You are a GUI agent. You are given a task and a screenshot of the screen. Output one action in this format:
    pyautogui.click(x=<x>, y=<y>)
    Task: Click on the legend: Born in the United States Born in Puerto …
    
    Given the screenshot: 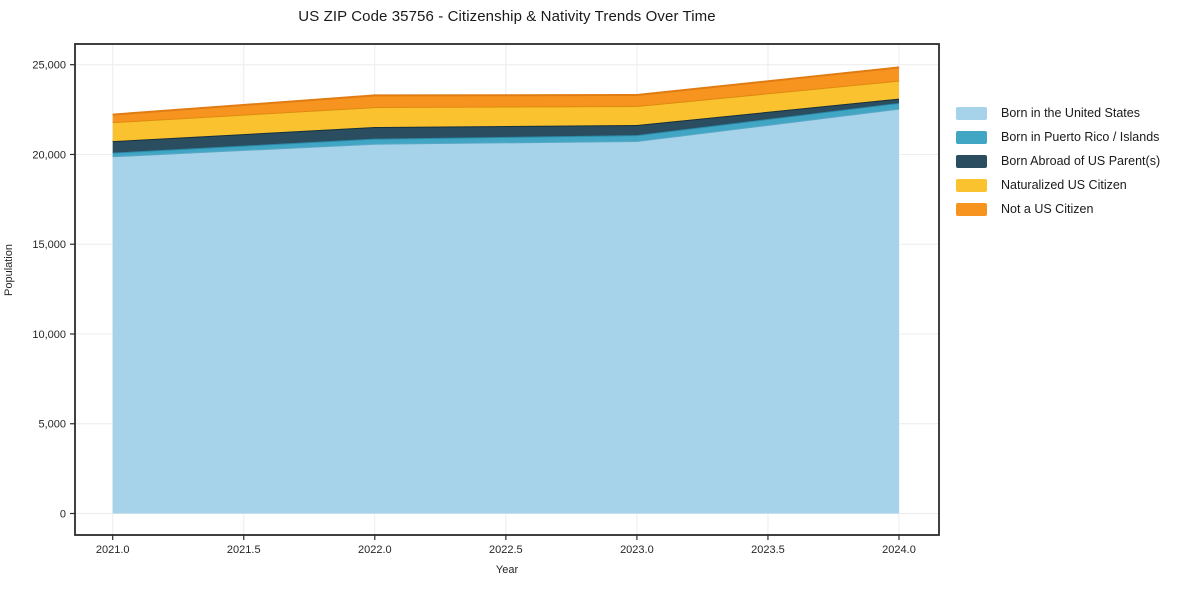 What is the action you would take?
    pyautogui.click(x=1058, y=161)
    